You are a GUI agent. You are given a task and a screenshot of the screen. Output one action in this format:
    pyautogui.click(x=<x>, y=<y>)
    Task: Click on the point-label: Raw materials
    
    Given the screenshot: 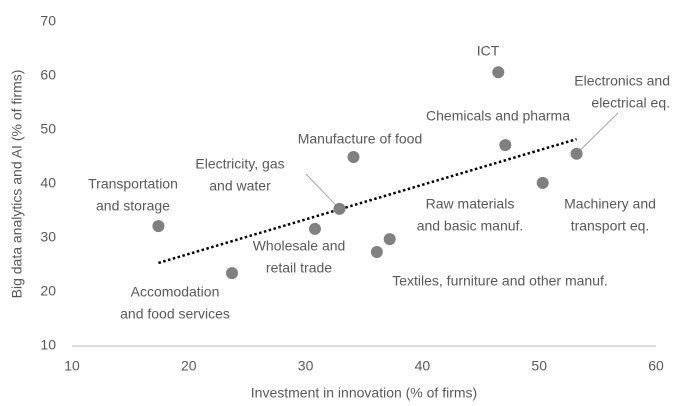 What is the action you would take?
    pyautogui.click(x=470, y=204)
    